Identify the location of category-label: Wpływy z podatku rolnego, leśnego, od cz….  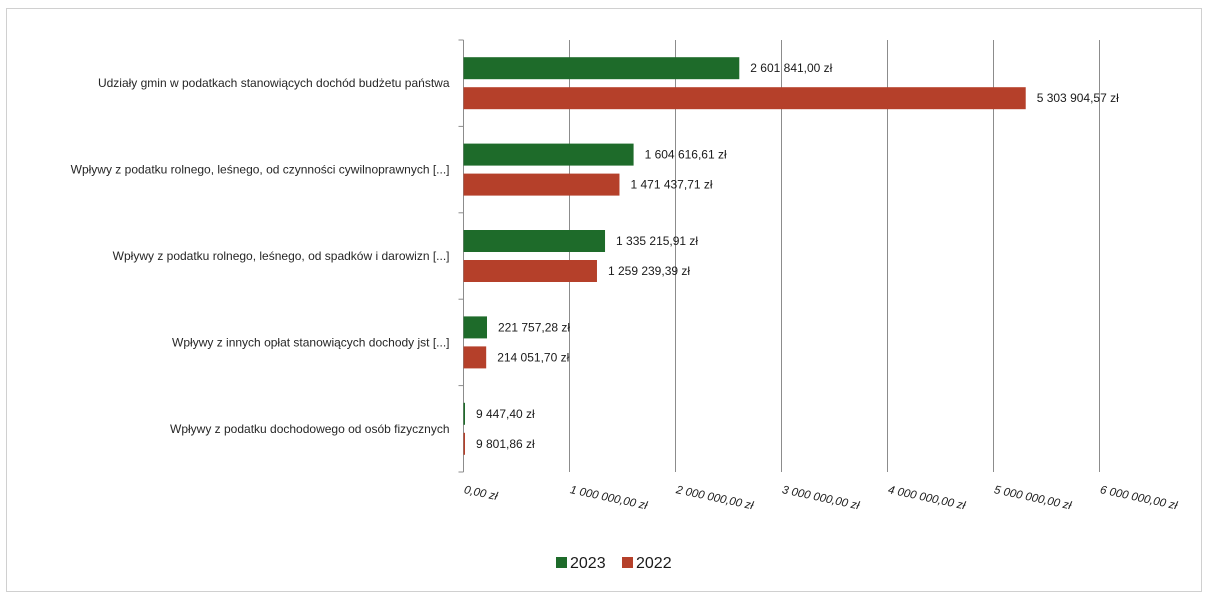
(260, 170).